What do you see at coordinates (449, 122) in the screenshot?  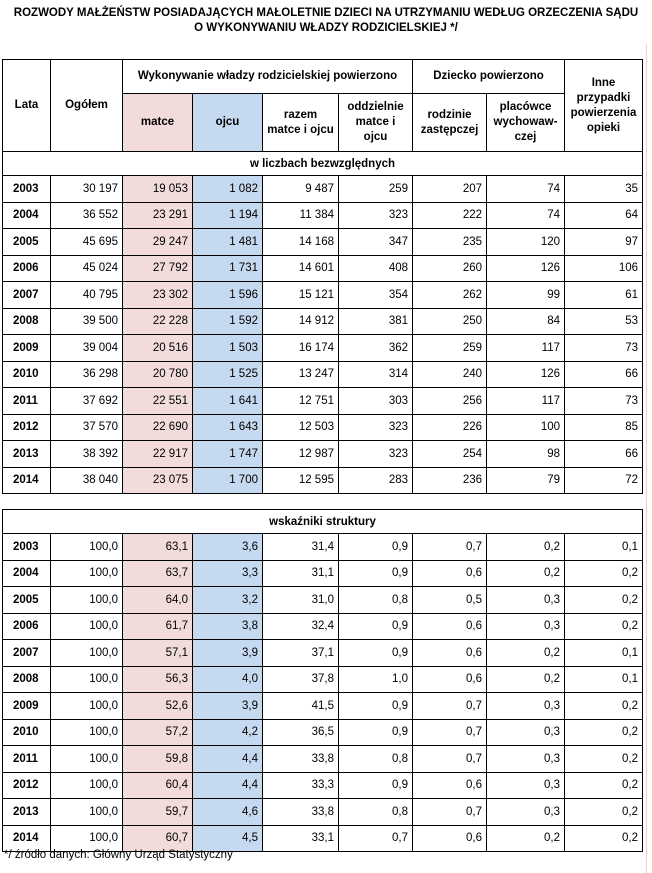 I see `header-rodzinie: rodzinie zastępczej` at bounding box center [449, 122].